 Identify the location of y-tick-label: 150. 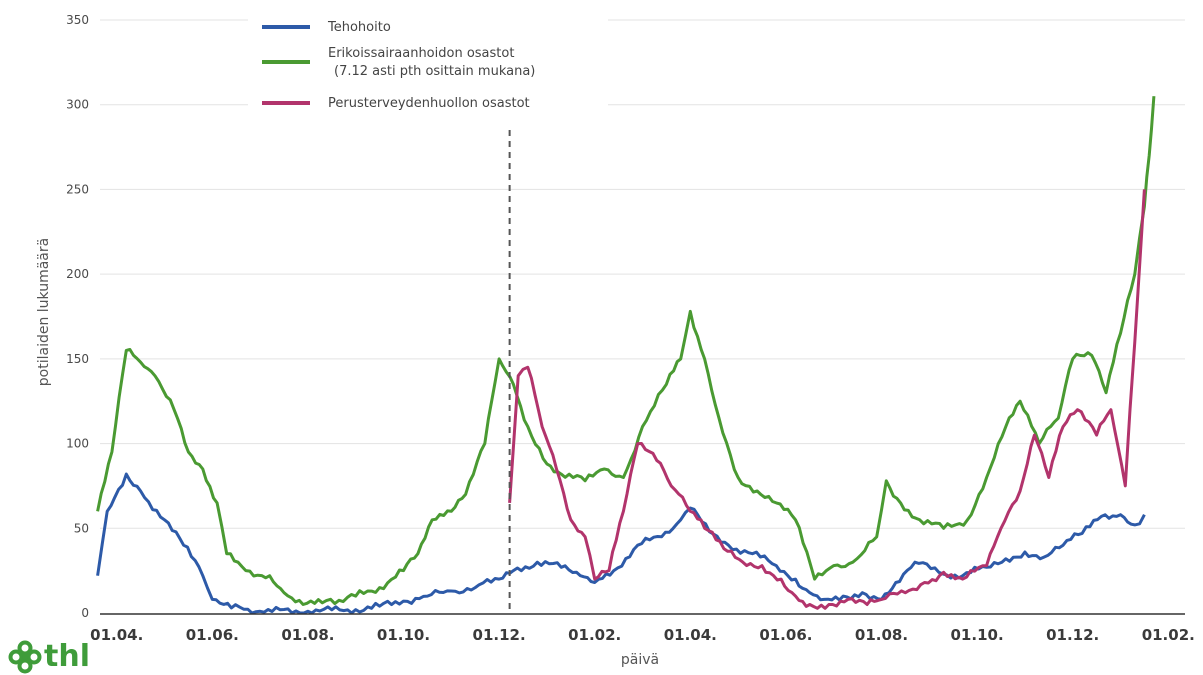
(77, 359).